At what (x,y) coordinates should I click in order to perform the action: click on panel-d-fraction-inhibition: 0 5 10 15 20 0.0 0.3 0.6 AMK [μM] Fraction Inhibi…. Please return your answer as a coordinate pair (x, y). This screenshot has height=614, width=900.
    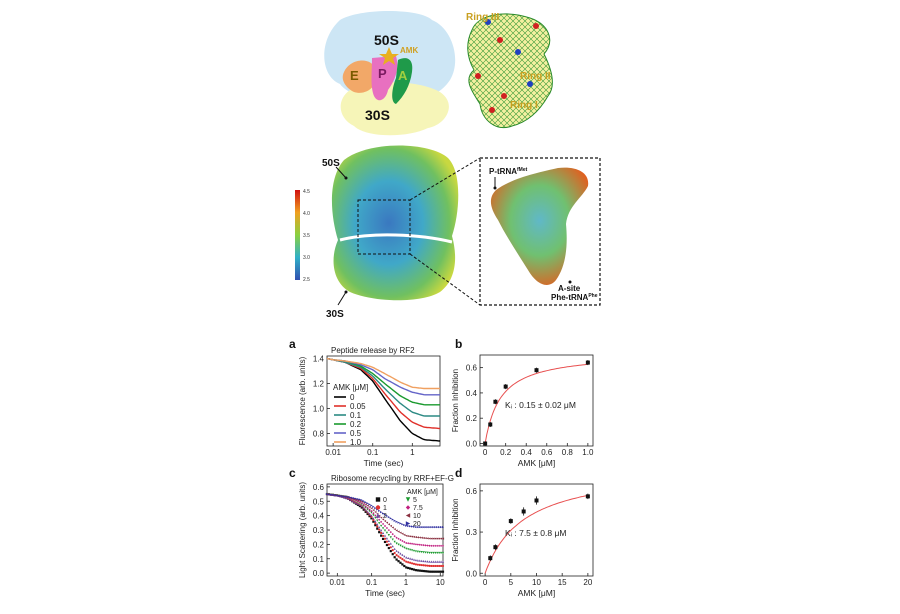
    Looking at the image, I should click on (522, 540).